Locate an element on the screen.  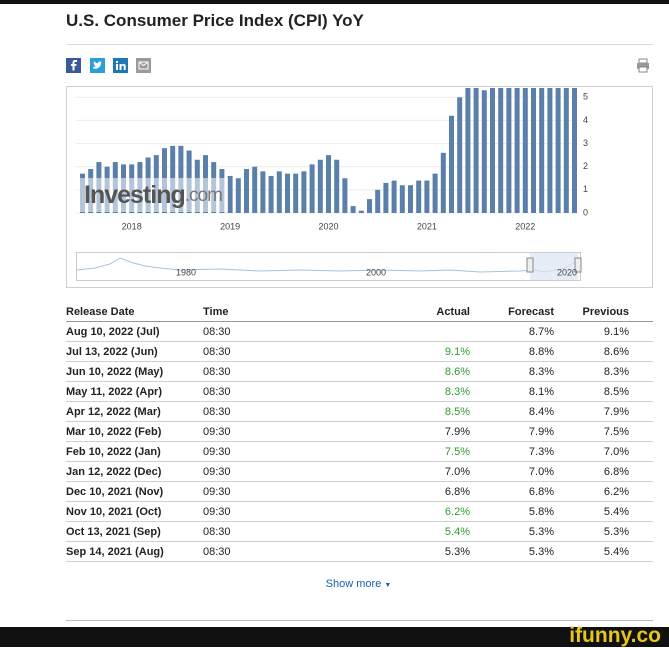
linkedin-icon is located at coordinates (121, 65).